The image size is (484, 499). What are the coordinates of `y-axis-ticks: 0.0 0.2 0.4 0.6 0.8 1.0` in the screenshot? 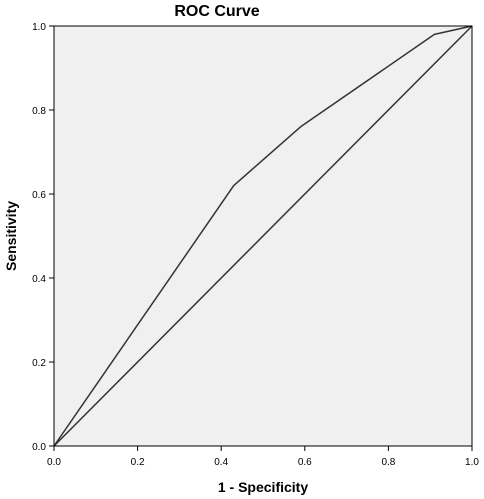 It's located at (43, 237).